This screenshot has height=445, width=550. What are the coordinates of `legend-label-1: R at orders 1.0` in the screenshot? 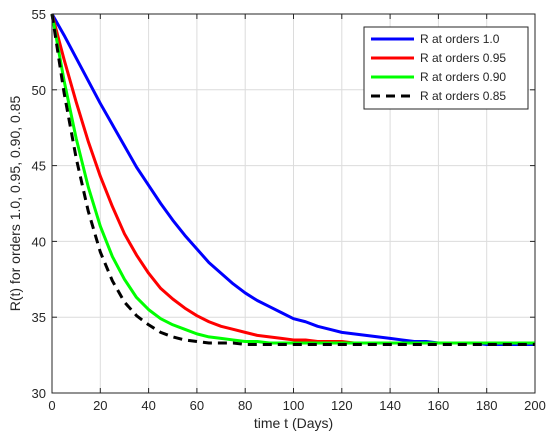 It's located at (460, 39).